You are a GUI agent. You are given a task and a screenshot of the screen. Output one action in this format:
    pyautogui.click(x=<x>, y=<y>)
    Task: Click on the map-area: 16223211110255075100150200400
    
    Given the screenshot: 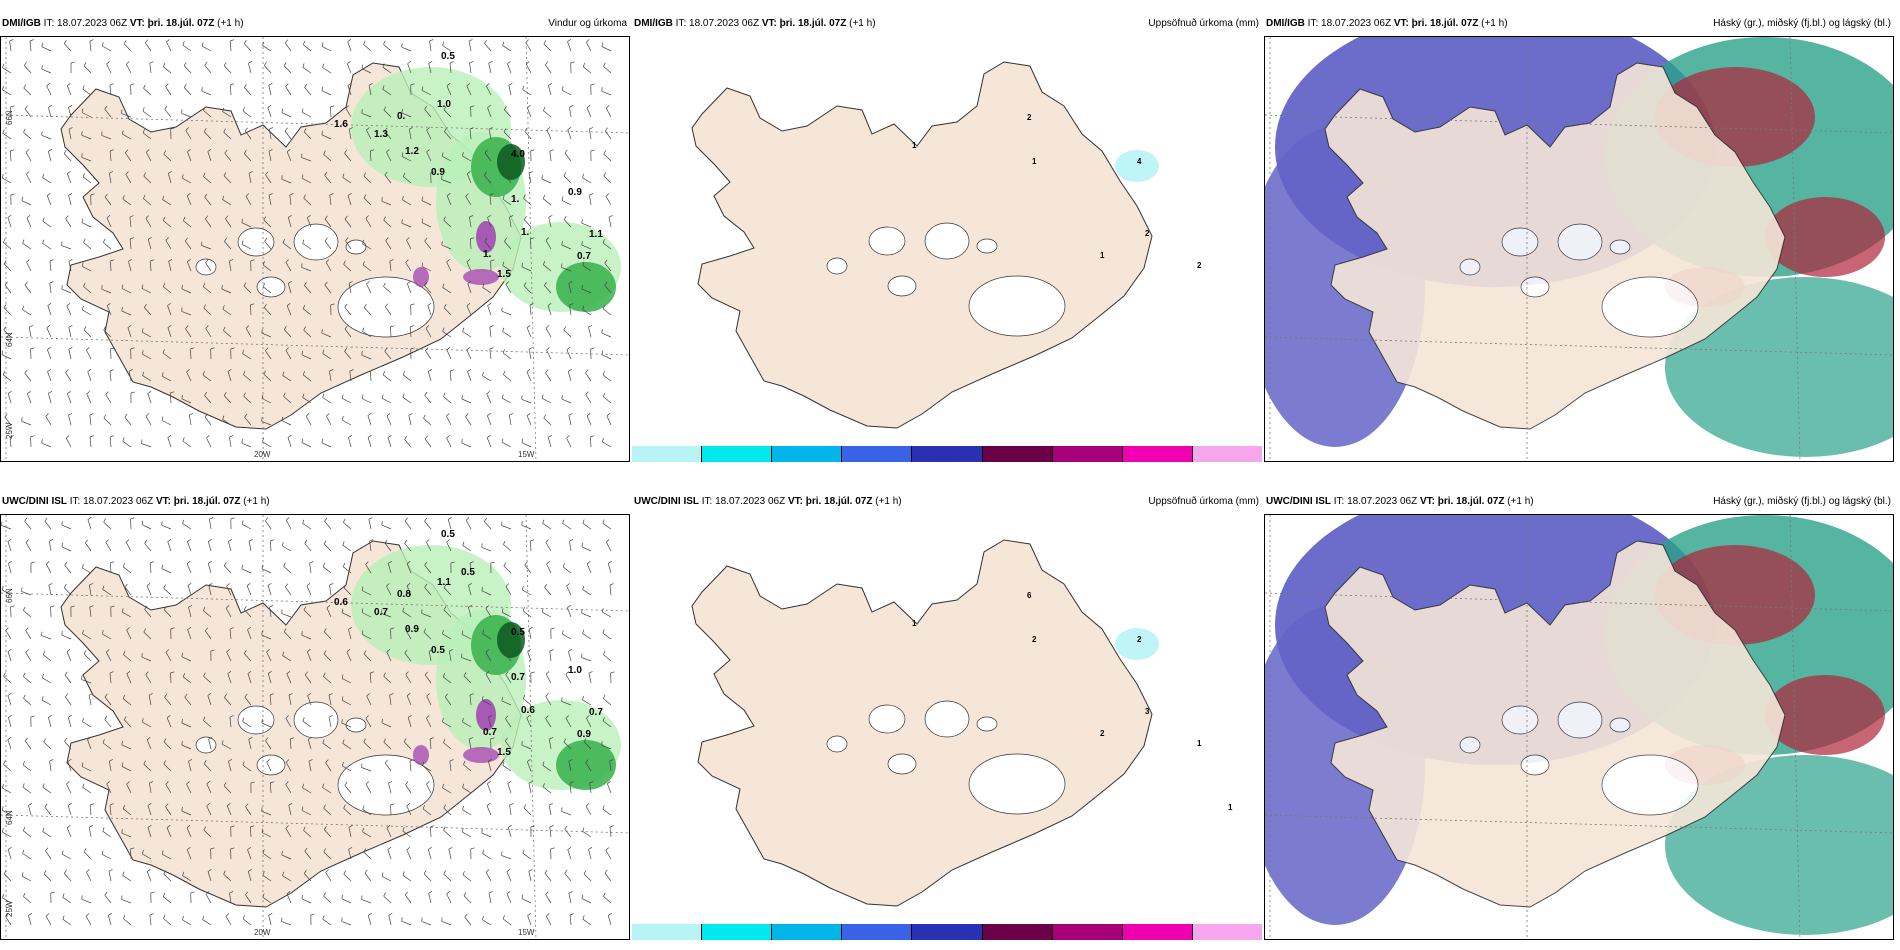 What is the action you would take?
    pyautogui.click(x=947, y=727)
    